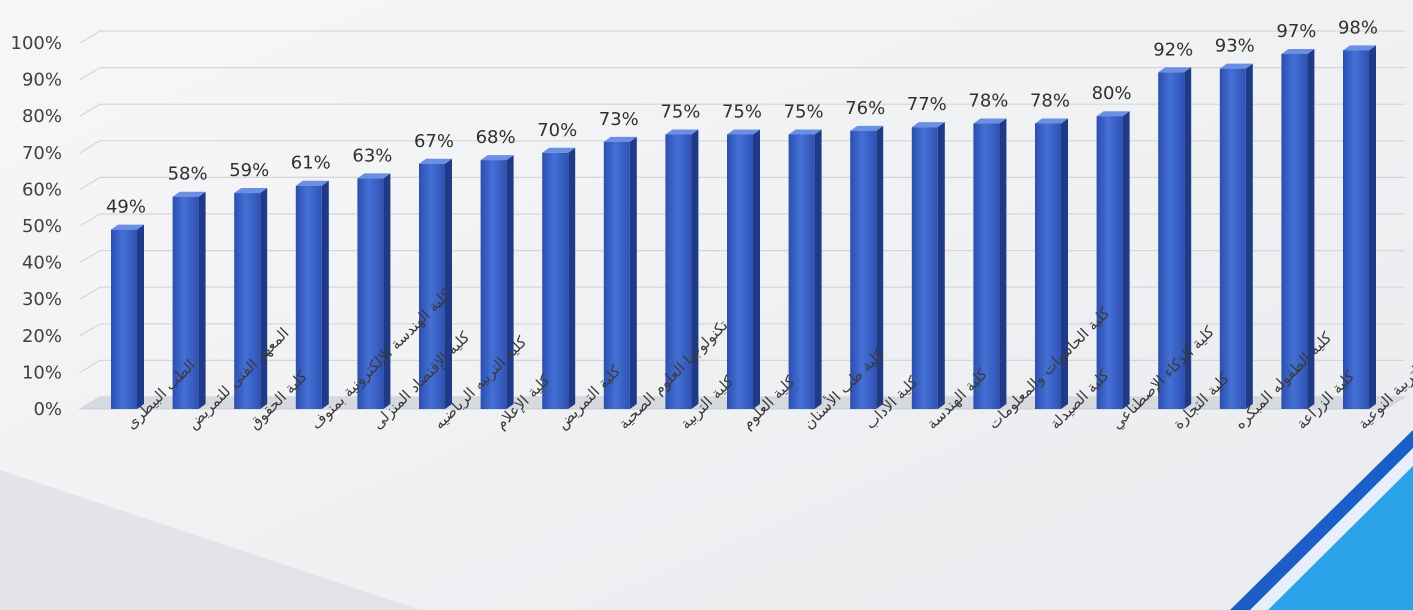 This screenshot has height=610, width=1413. I want to click on y-tick-label: 10%, so click(42, 372).